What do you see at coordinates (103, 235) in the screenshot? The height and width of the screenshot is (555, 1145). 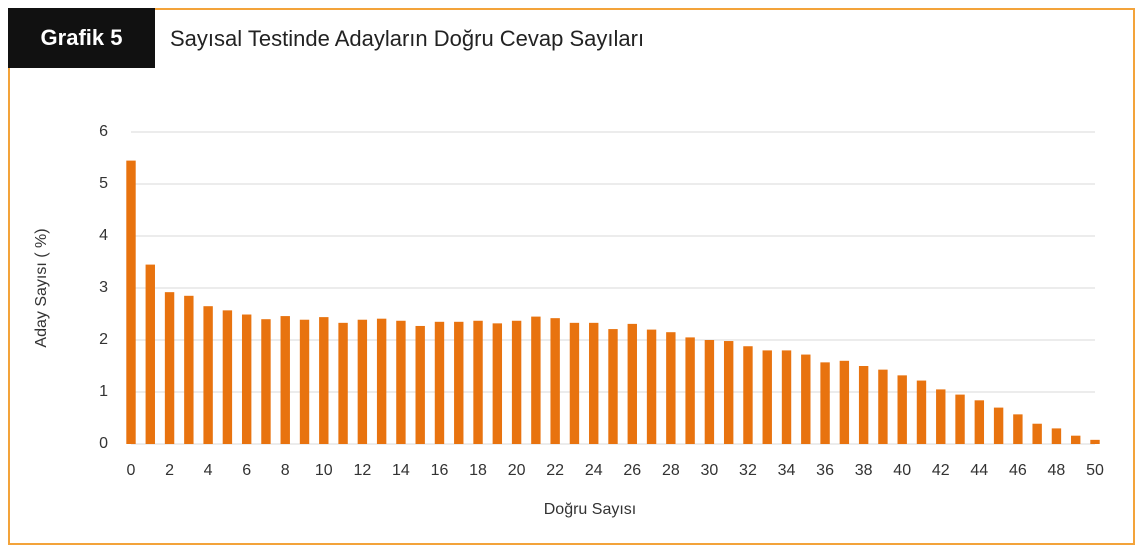 I see `y-tick-label: 4` at bounding box center [103, 235].